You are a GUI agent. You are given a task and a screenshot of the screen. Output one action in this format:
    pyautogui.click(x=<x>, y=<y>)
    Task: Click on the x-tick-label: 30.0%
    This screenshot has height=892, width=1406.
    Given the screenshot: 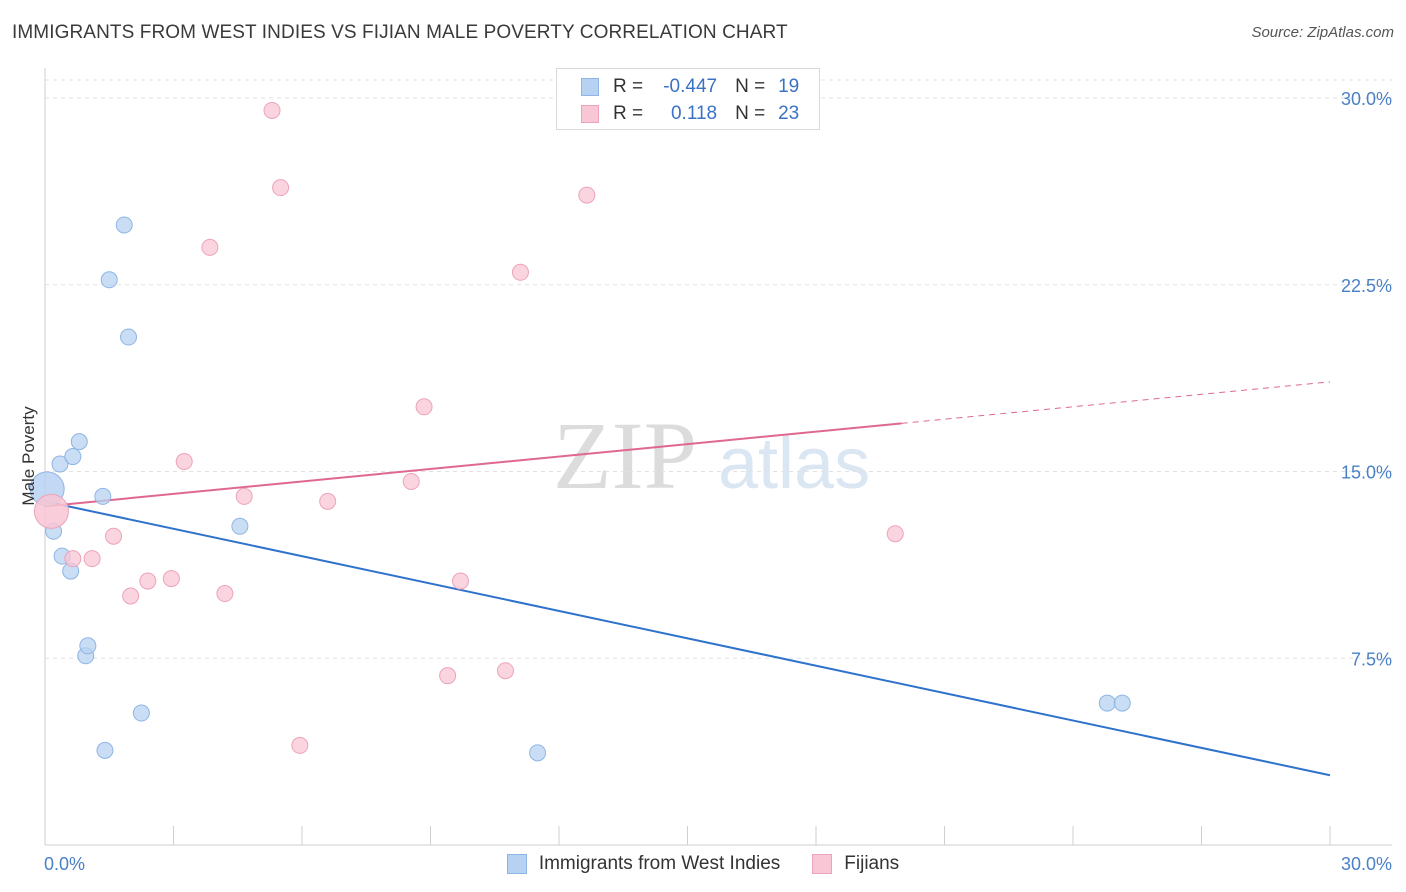 What is the action you would take?
    pyautogui.click(x=1366, y=864)
    